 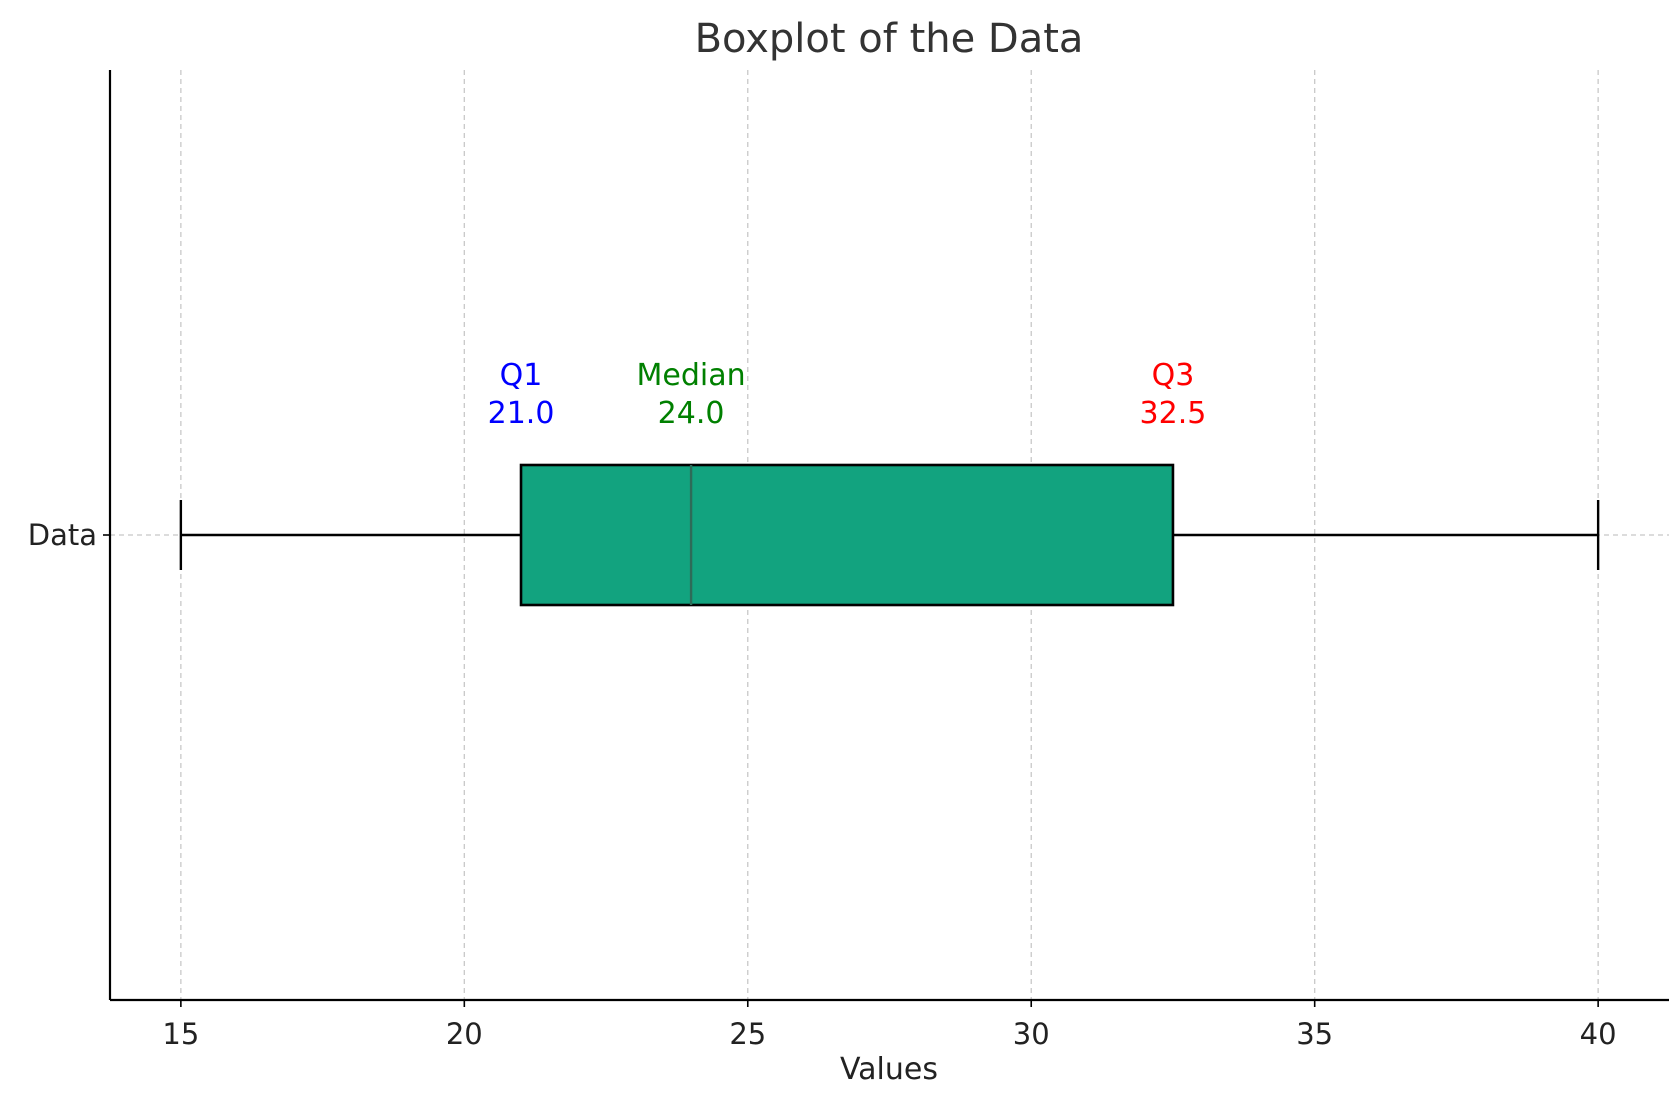 What do you see at coordinates (889, 39) in the screenshot?
I see `chart-title: Boxplot of the Data` at bounding box center [889, 39].